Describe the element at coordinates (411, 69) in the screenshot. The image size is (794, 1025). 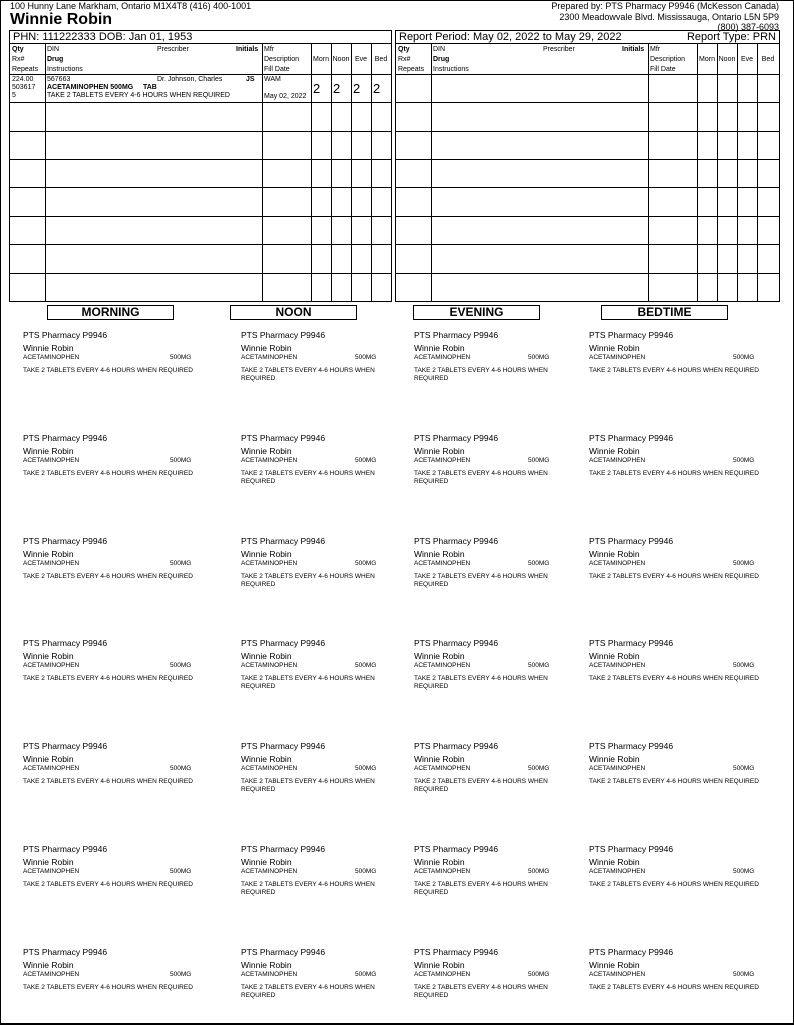
I see `header-repeats: Repeats` at that location.